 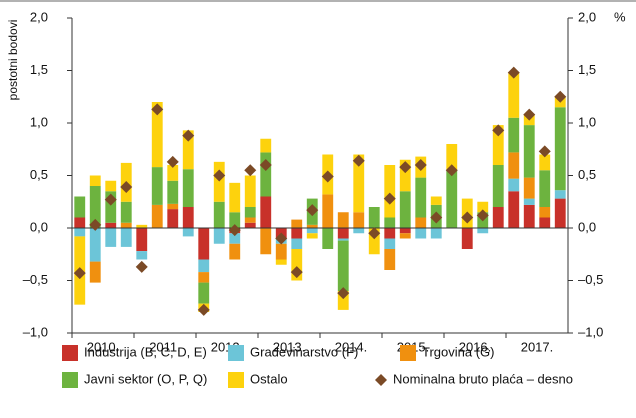 I want to click on y2-axis-label: %, so click(x=620, y=16).